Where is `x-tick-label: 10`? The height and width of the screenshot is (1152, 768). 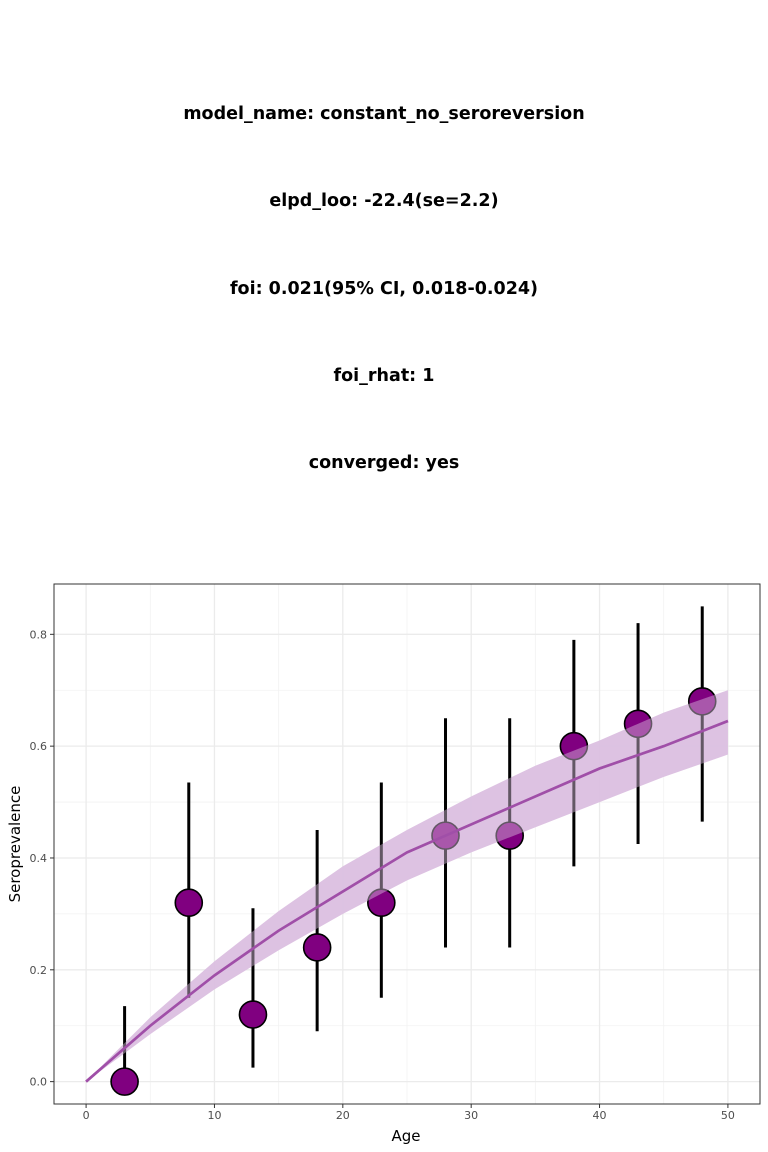 x-tick-label: 10 is located at coordinates (214, 1115).